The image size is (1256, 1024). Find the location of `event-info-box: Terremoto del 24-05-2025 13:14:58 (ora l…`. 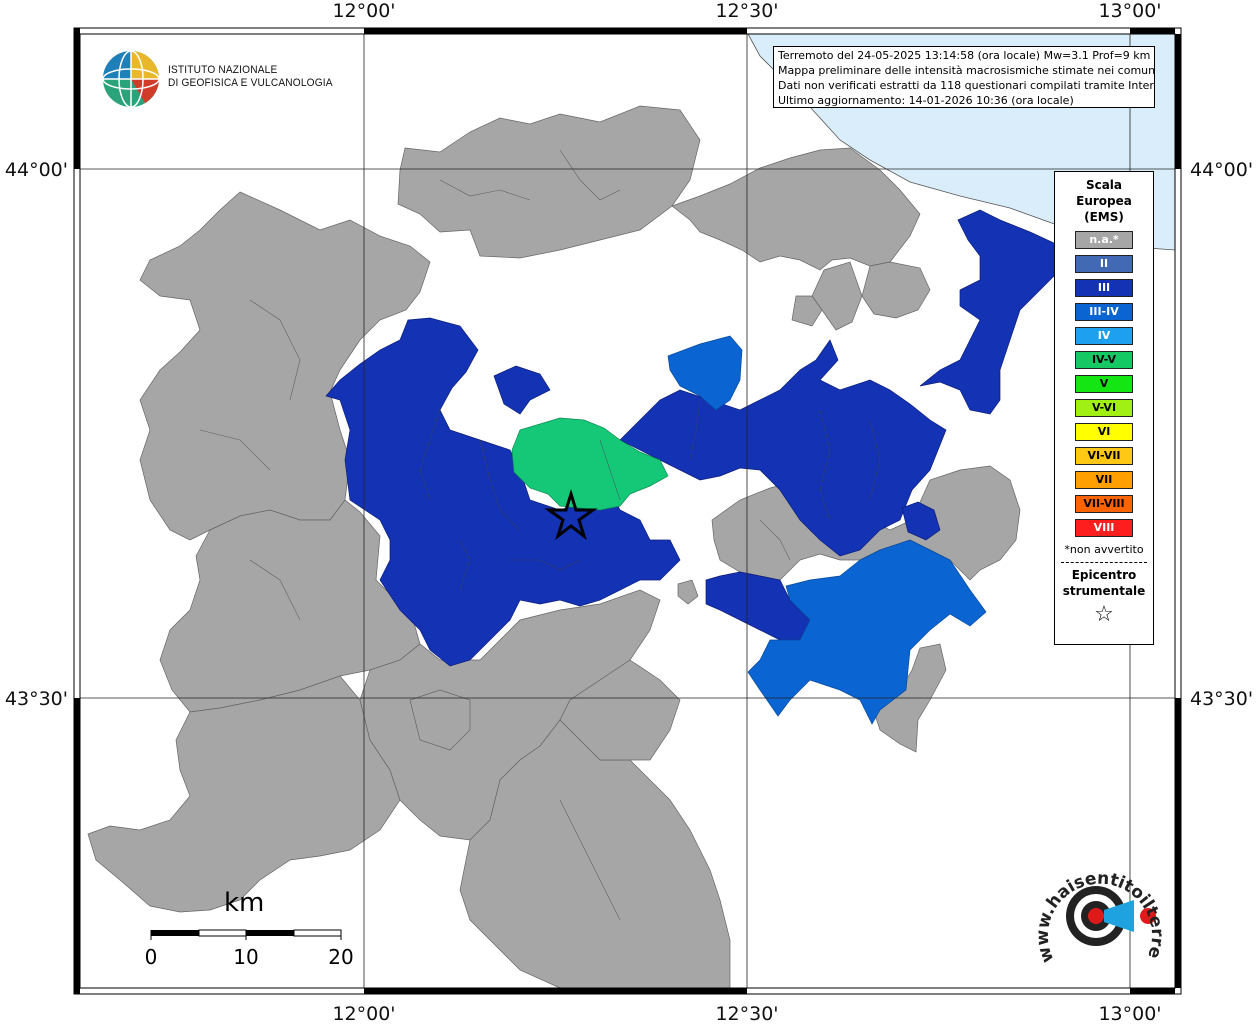

event-info-box: Terremoto del 24-05-2025 13:14:58 (ora l… is located at coordinates (964, 77).